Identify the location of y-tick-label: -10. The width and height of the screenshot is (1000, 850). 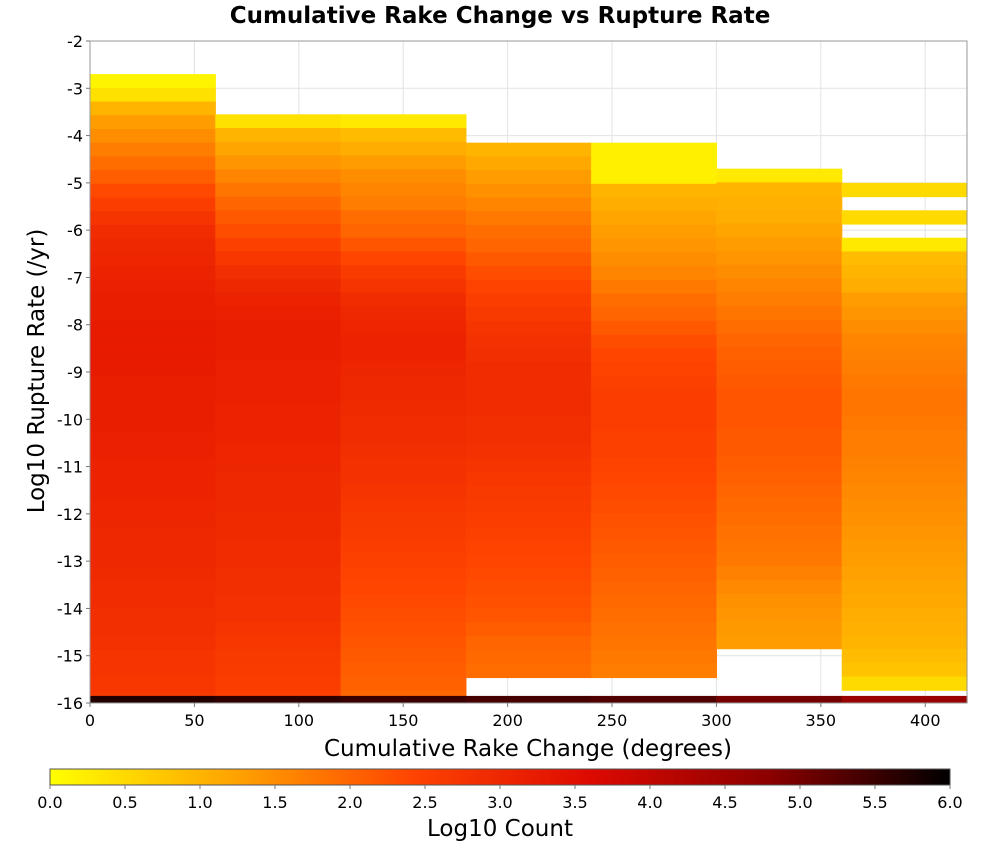
(70, 419).